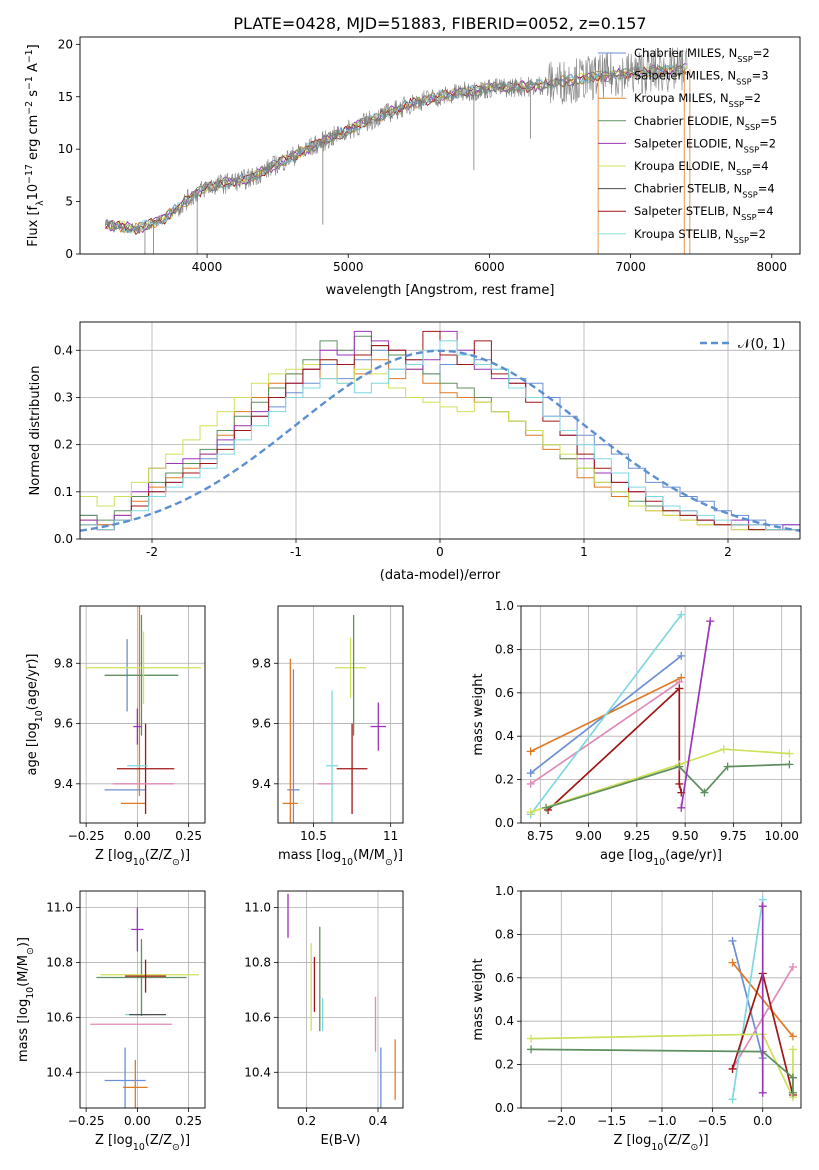  Describe the element at coordinates (340, 1140) in the screenshot. I see `xlabel-mass_vs_EBV: E(B-V)` at that location.